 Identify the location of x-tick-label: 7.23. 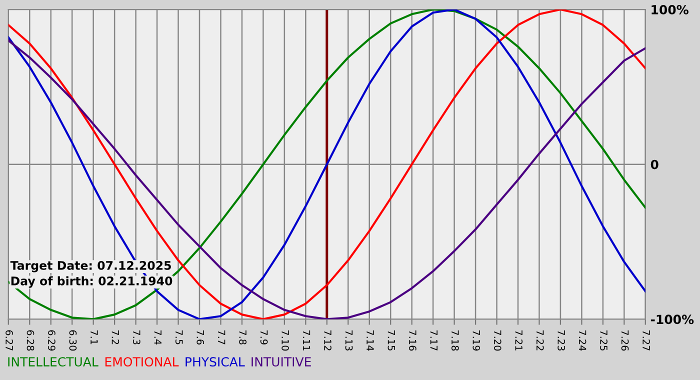
(561, 340).